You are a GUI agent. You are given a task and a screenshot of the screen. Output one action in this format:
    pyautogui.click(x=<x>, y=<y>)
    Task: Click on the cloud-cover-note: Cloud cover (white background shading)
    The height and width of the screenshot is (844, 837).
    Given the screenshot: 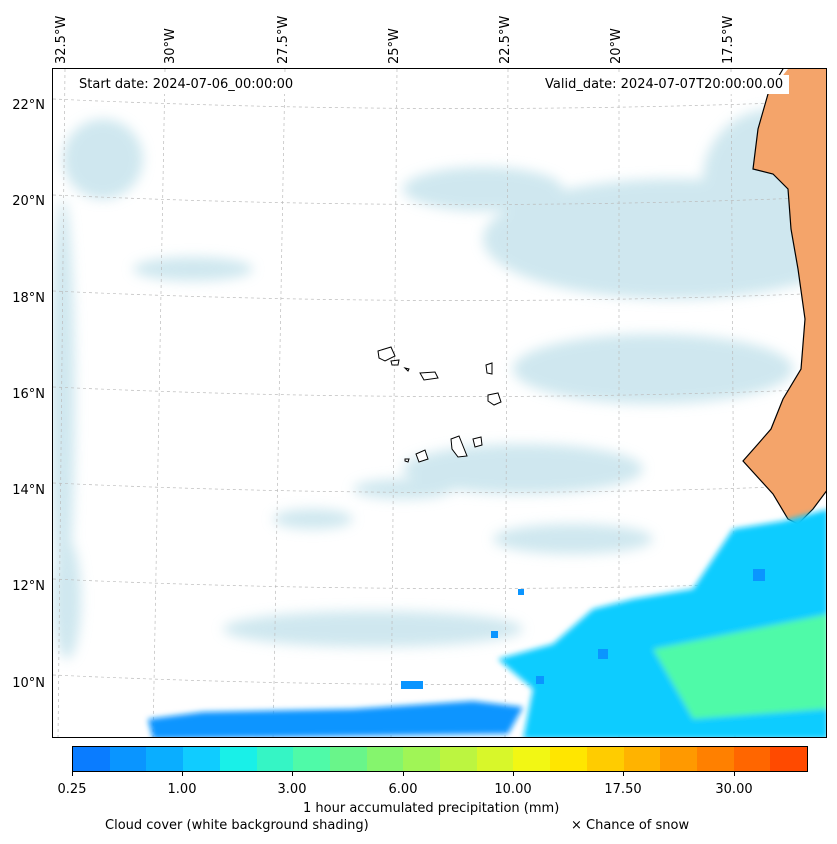 What is the action you would take?
    pyautogui.click(x=237, y=825)
    